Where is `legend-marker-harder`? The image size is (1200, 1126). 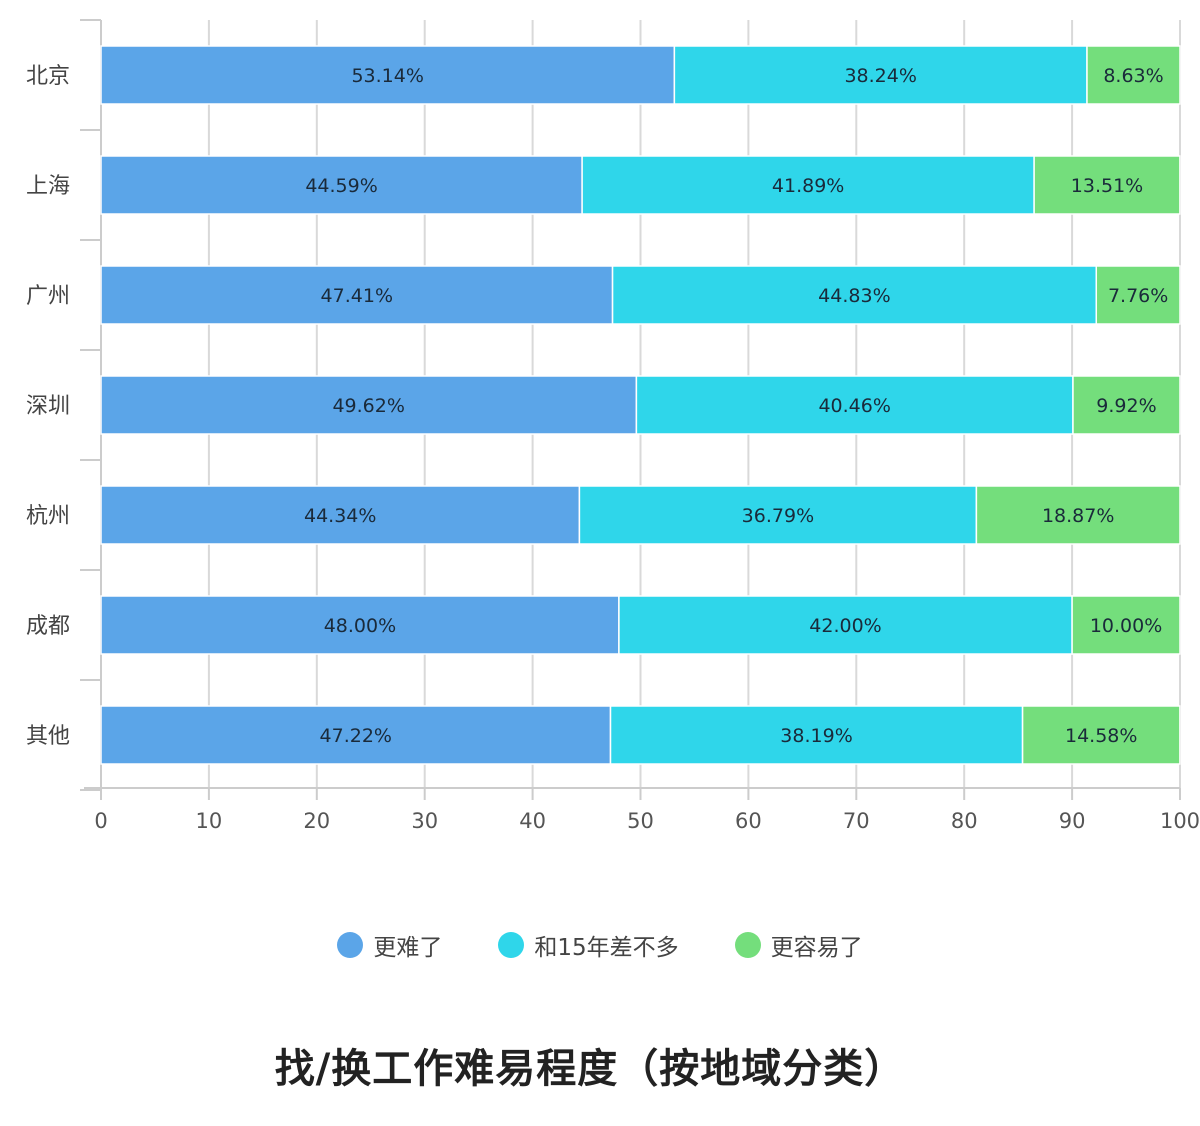 legend-marker-harder is located at coordinates (350, 945).